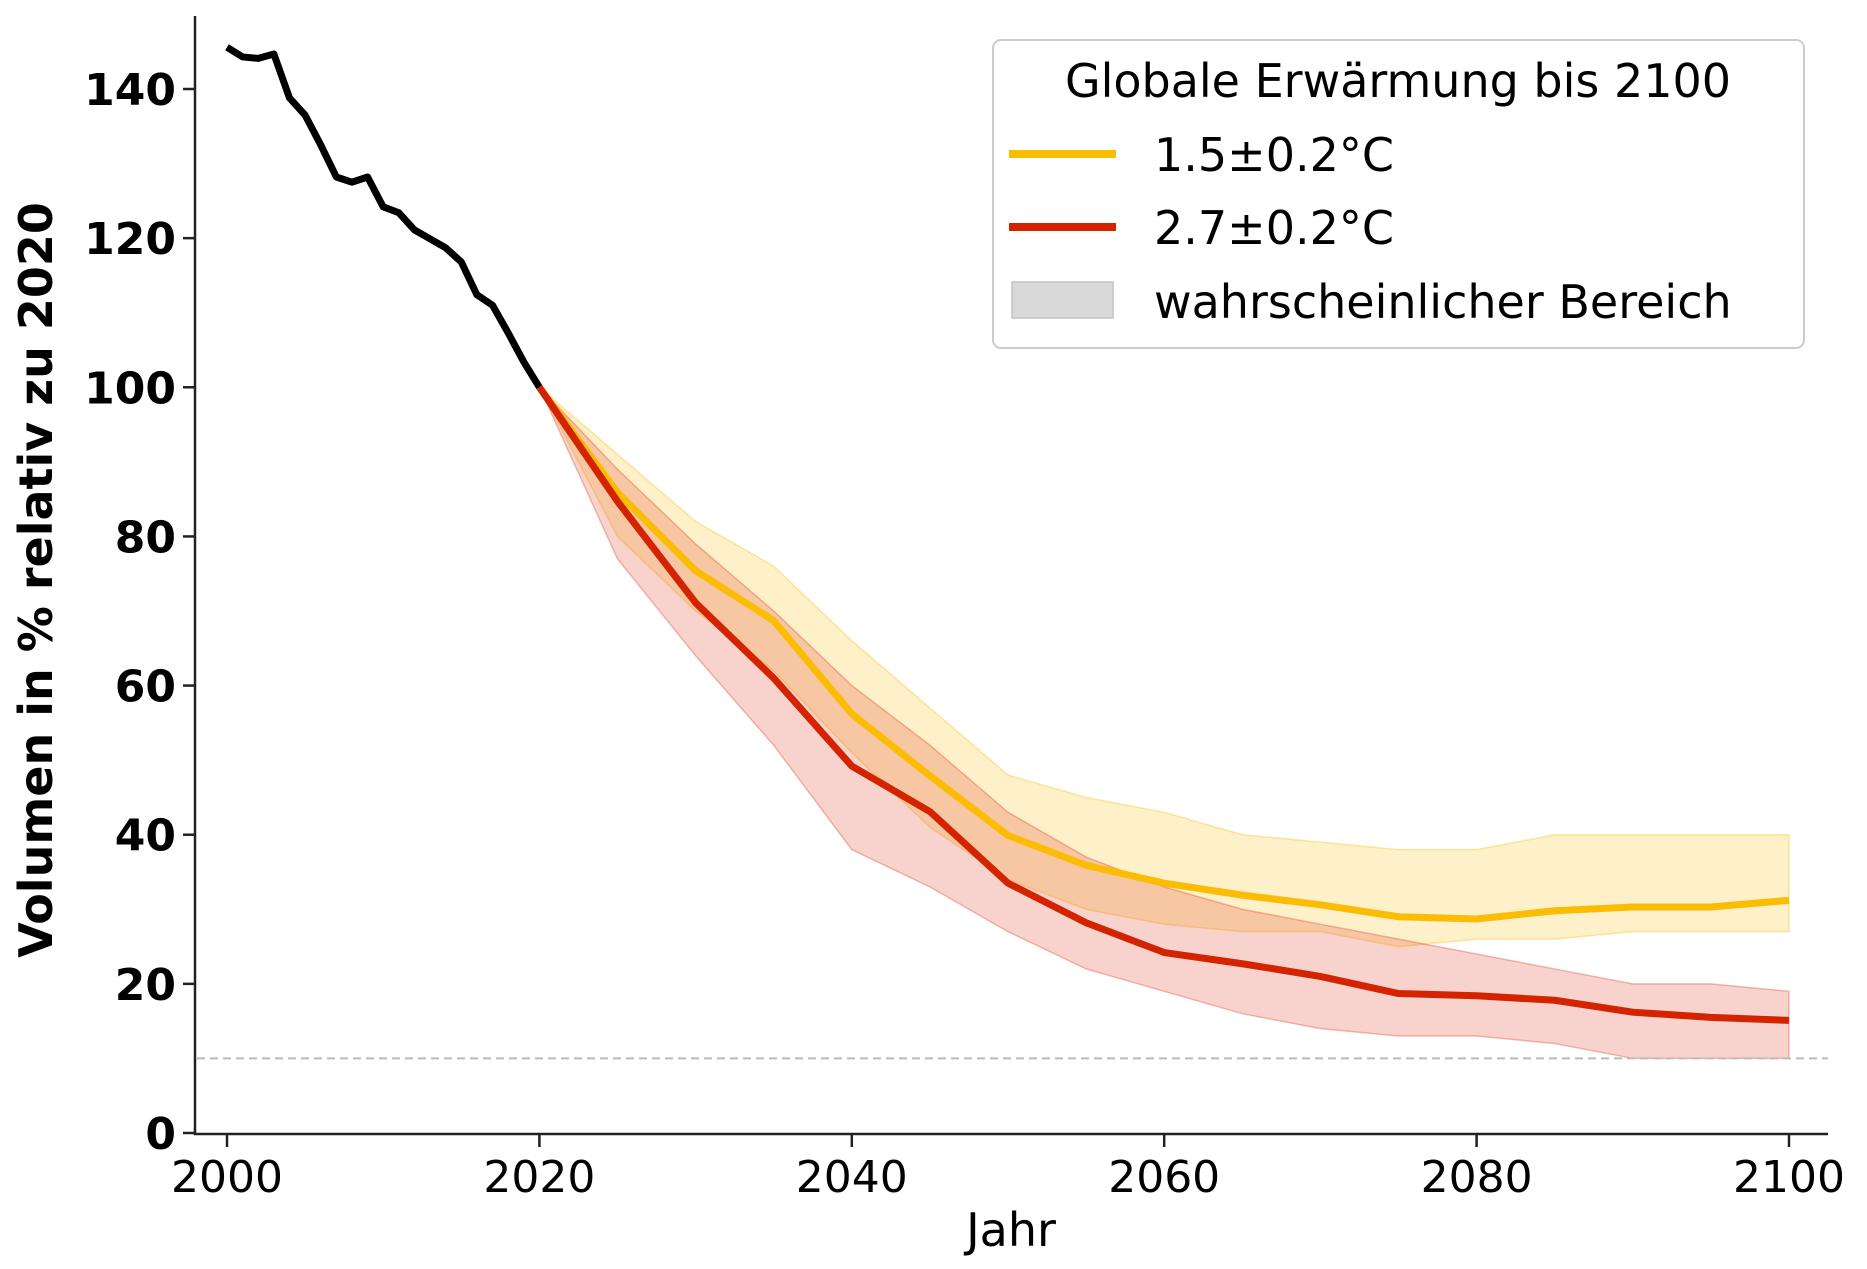  I want to click on y-tick-label: 120, so click(130, 239).